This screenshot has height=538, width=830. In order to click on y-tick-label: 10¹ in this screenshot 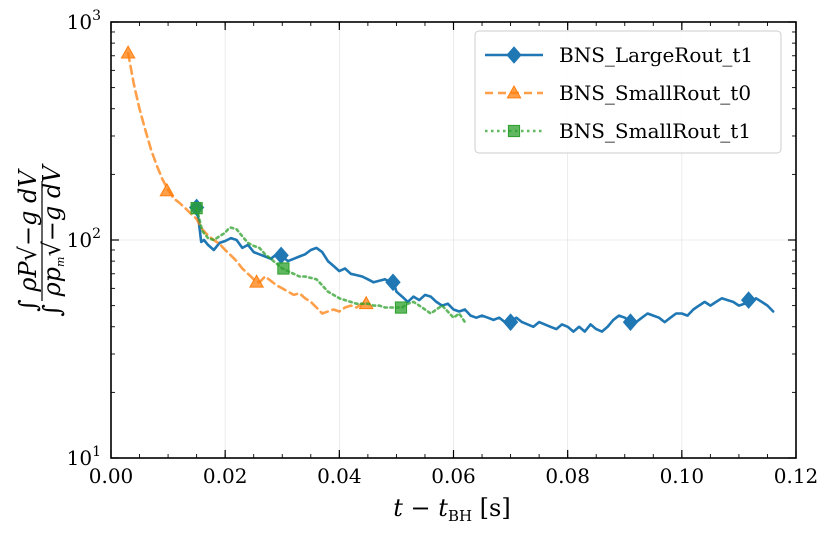, I will do `click(84, 457)`.